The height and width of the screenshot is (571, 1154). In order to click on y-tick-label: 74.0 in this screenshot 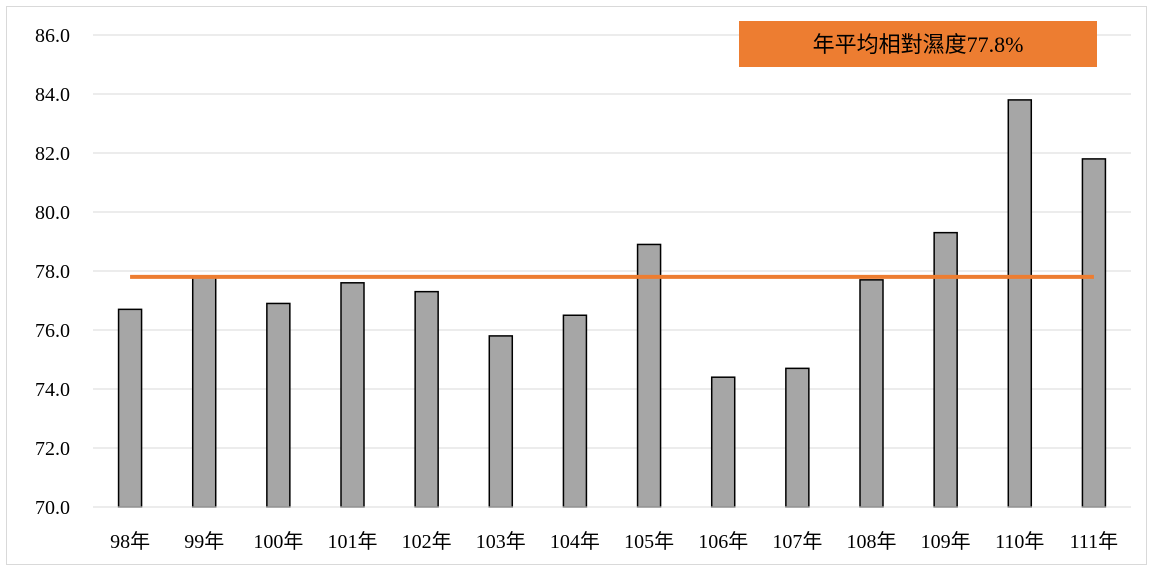, I will do `click(52, 390)`.